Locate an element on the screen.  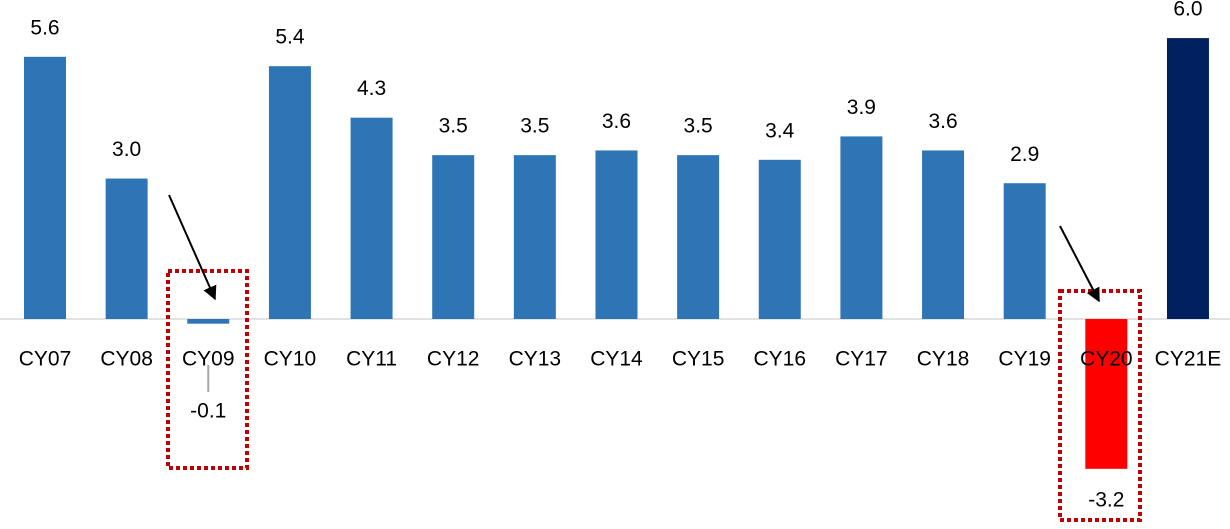
value-label: 3.4 is located at coordinates (780, 130).